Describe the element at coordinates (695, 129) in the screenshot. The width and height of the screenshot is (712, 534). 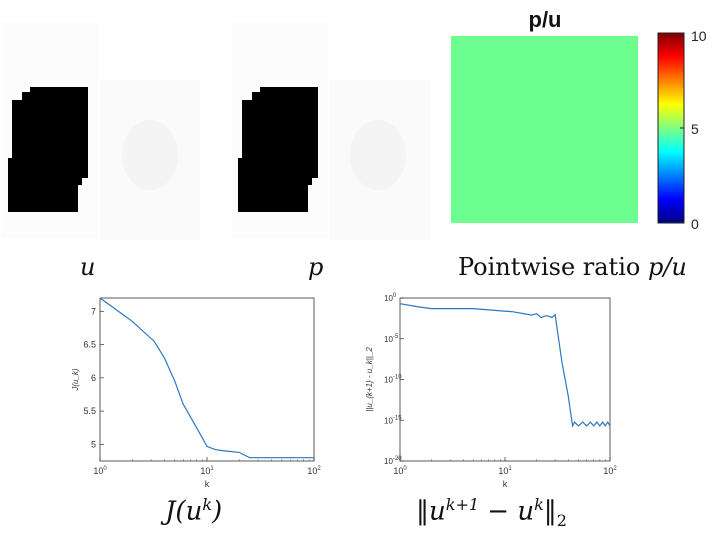
I see `colorbar-tick-5: 5` at that location.